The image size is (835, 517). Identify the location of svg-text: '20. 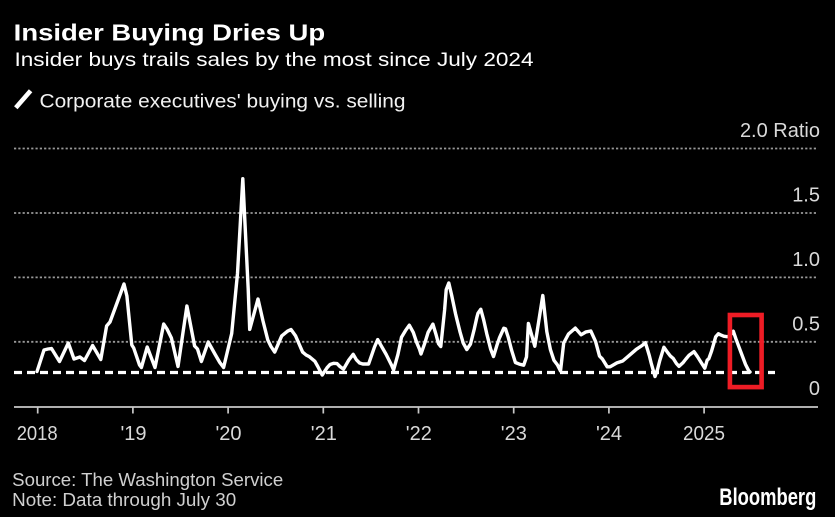
(228, 434).